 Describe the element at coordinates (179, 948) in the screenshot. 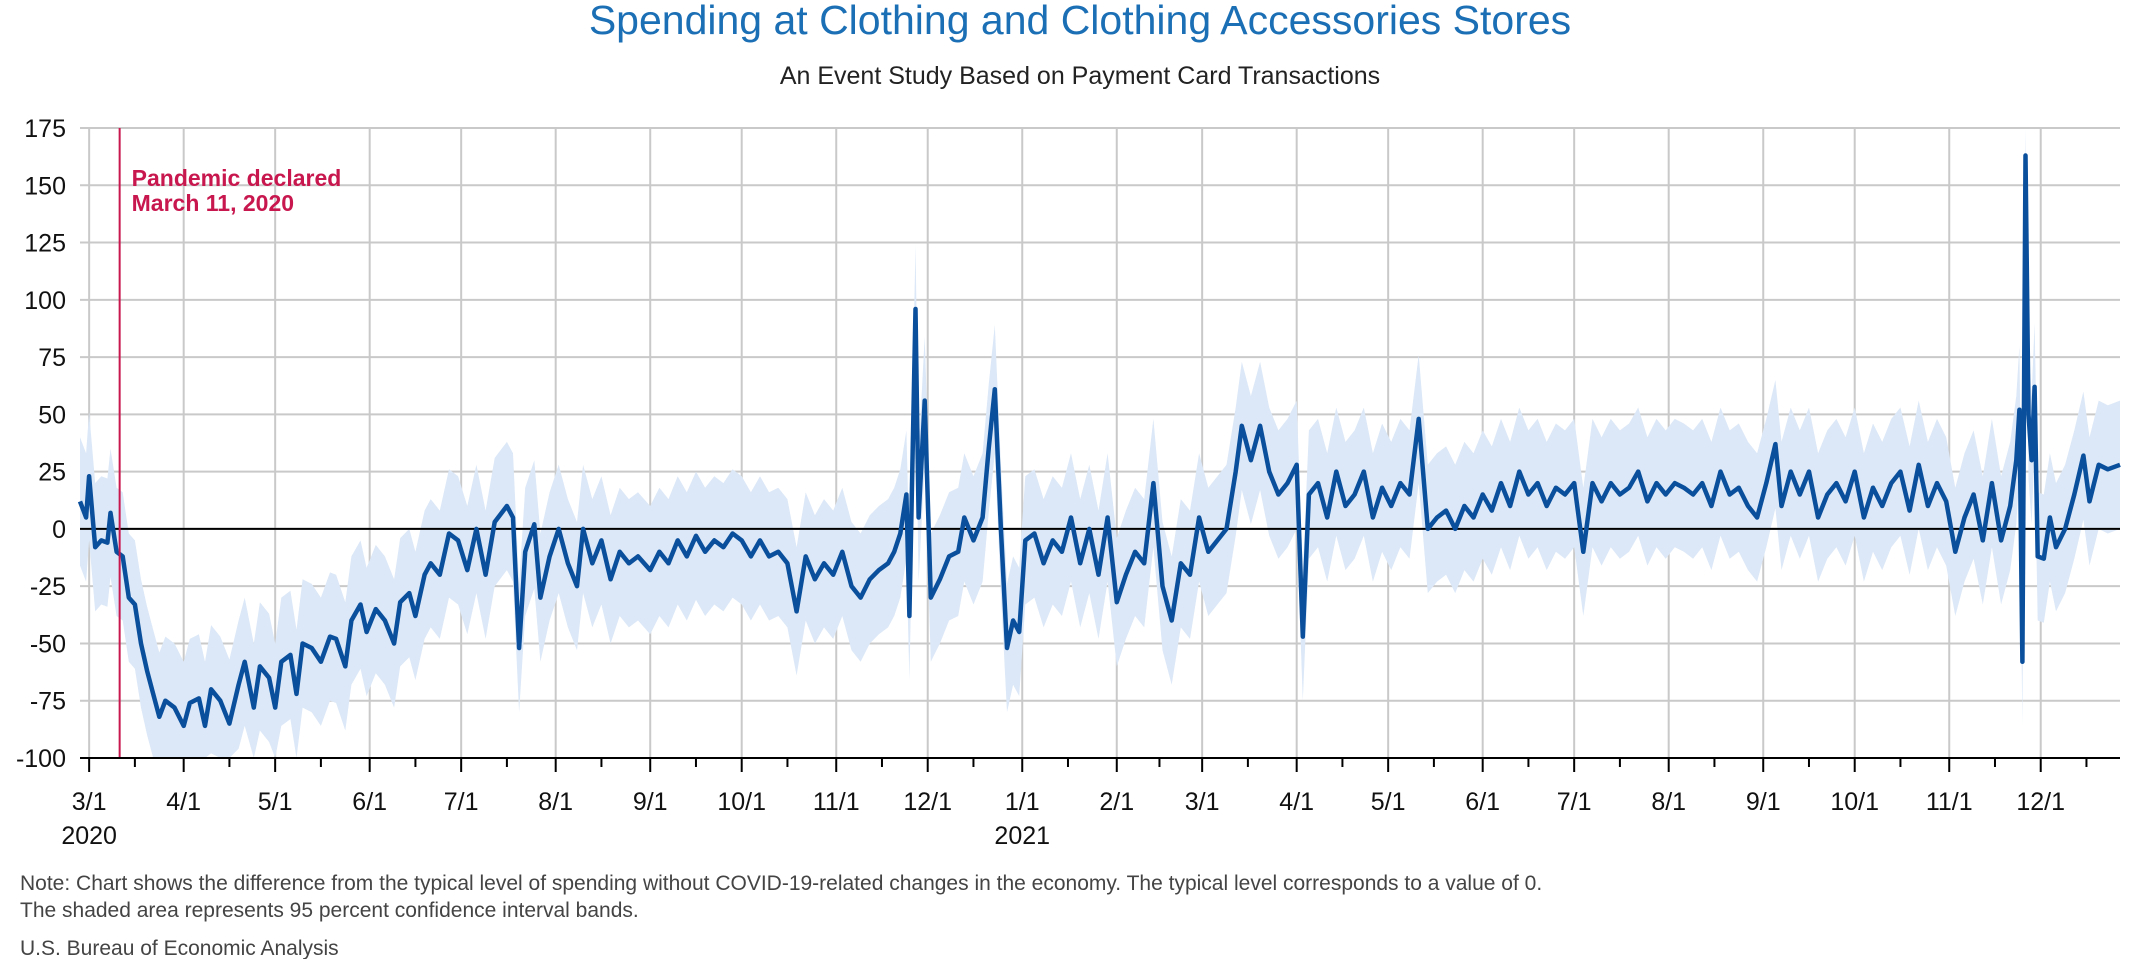

I see `chart-source: U.S. Bureau of Economic Analysis` at that location.